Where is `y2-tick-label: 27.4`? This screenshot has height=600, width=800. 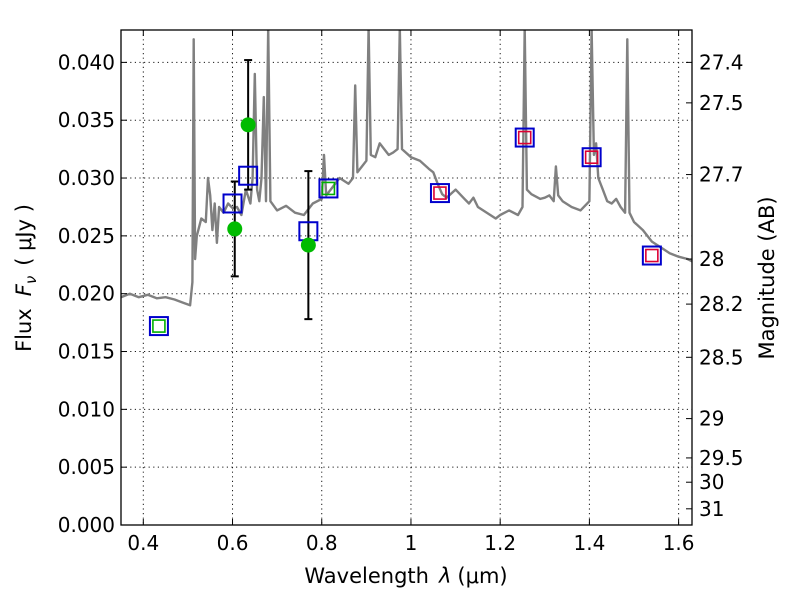
y2-tick-label: 27.4 is located at coordinates (721, 62).